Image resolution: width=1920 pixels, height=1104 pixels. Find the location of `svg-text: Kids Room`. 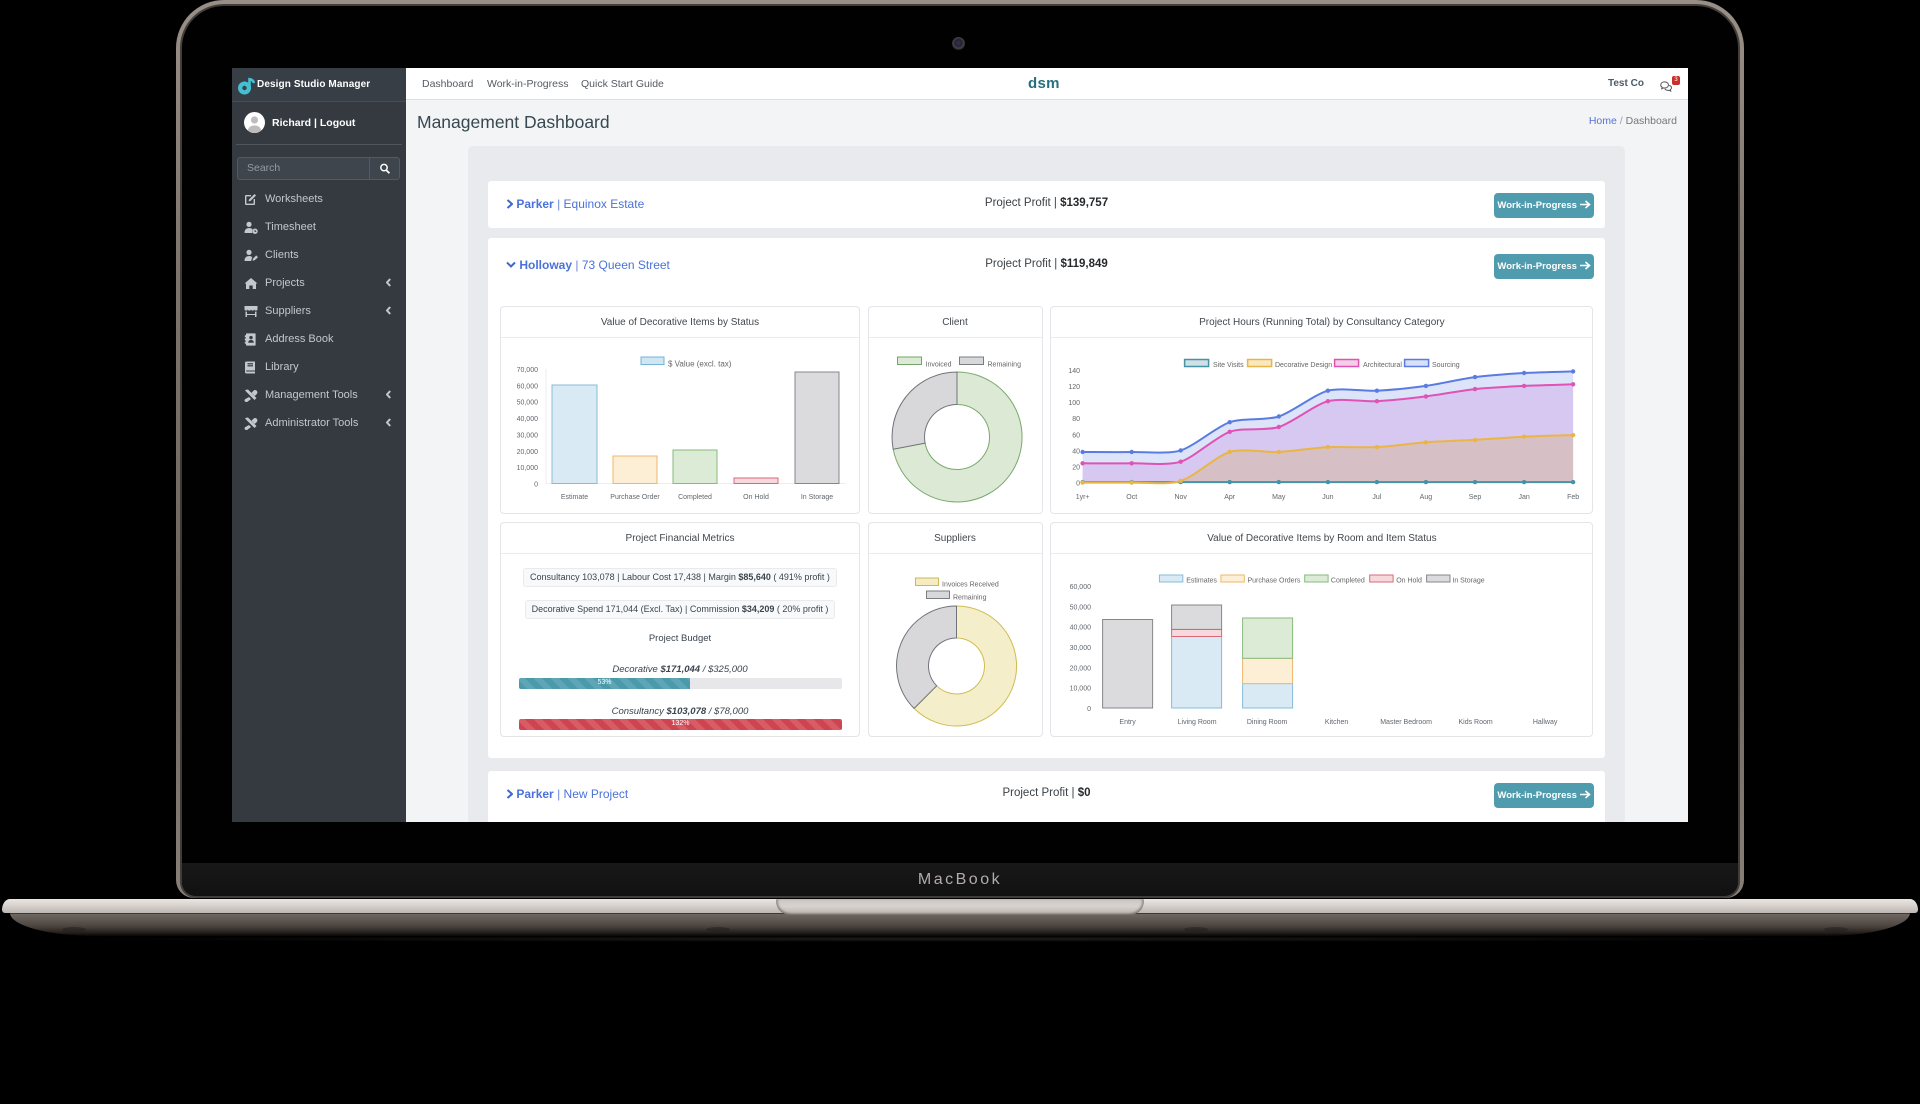

svg-text: Kids Room is located at coordinates (1476, 722).